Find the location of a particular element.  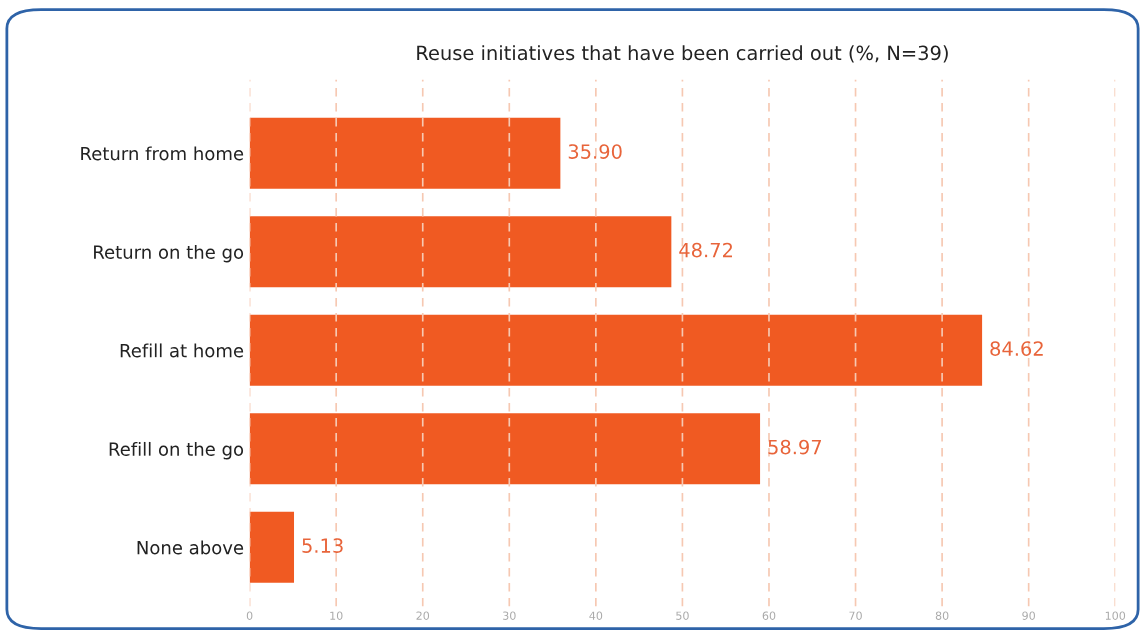

x-tick-label: 50 is located at coordinates (682, 615).